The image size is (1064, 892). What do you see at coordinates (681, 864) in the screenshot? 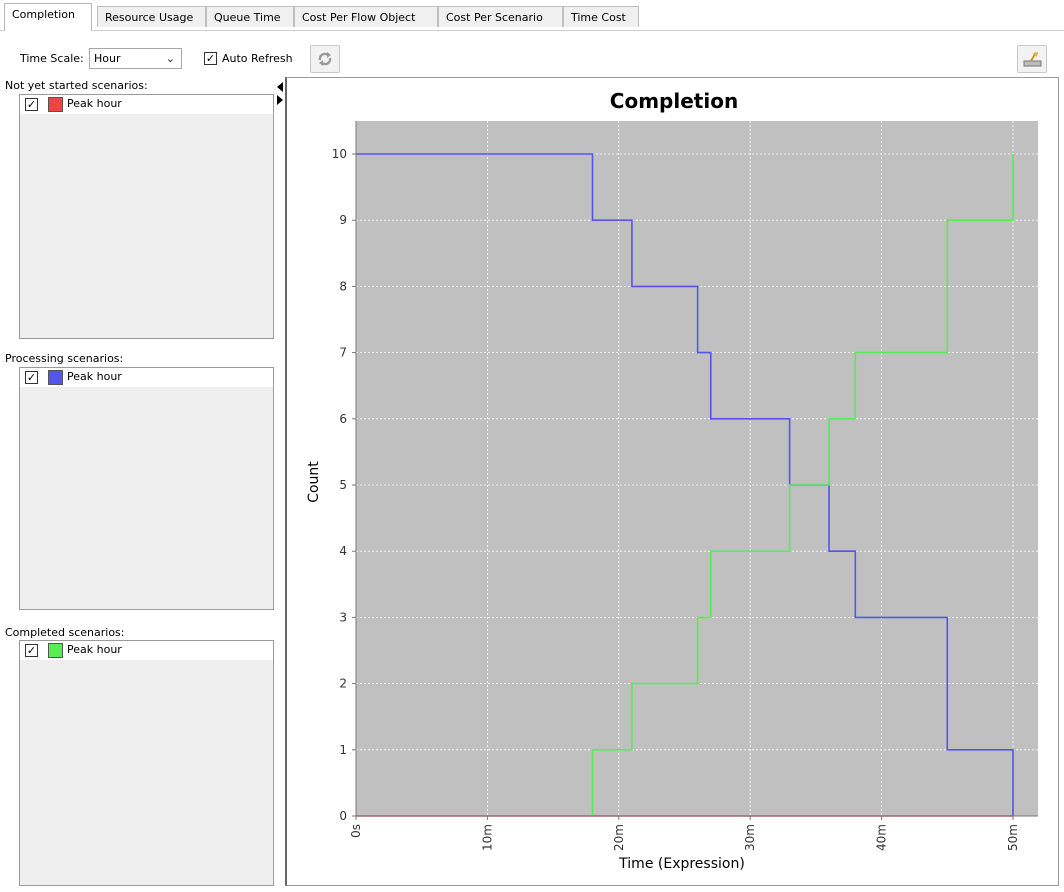
I see `x-axis-label: Time (Expression)` at bounding box center [681, 864].